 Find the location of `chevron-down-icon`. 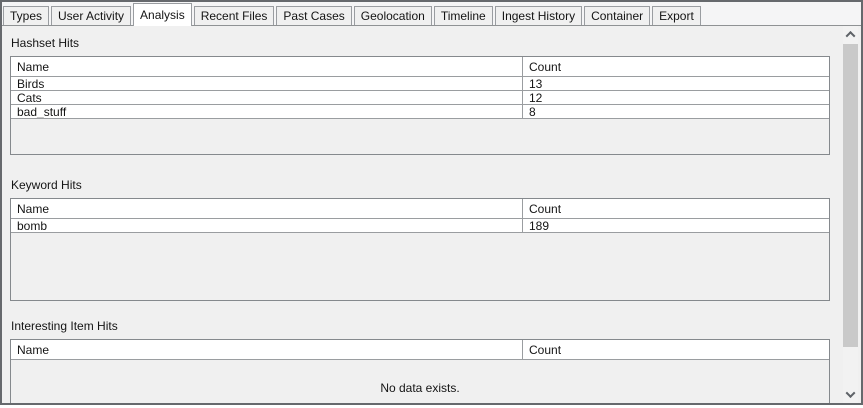

chevron-down-icon is located at coordinates (850, 392).